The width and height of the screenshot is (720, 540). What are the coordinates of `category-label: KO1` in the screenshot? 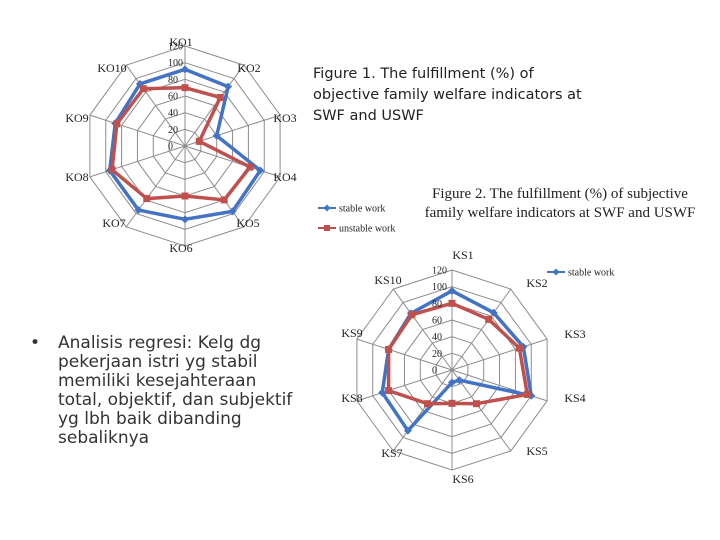 It's located at (180, 42).